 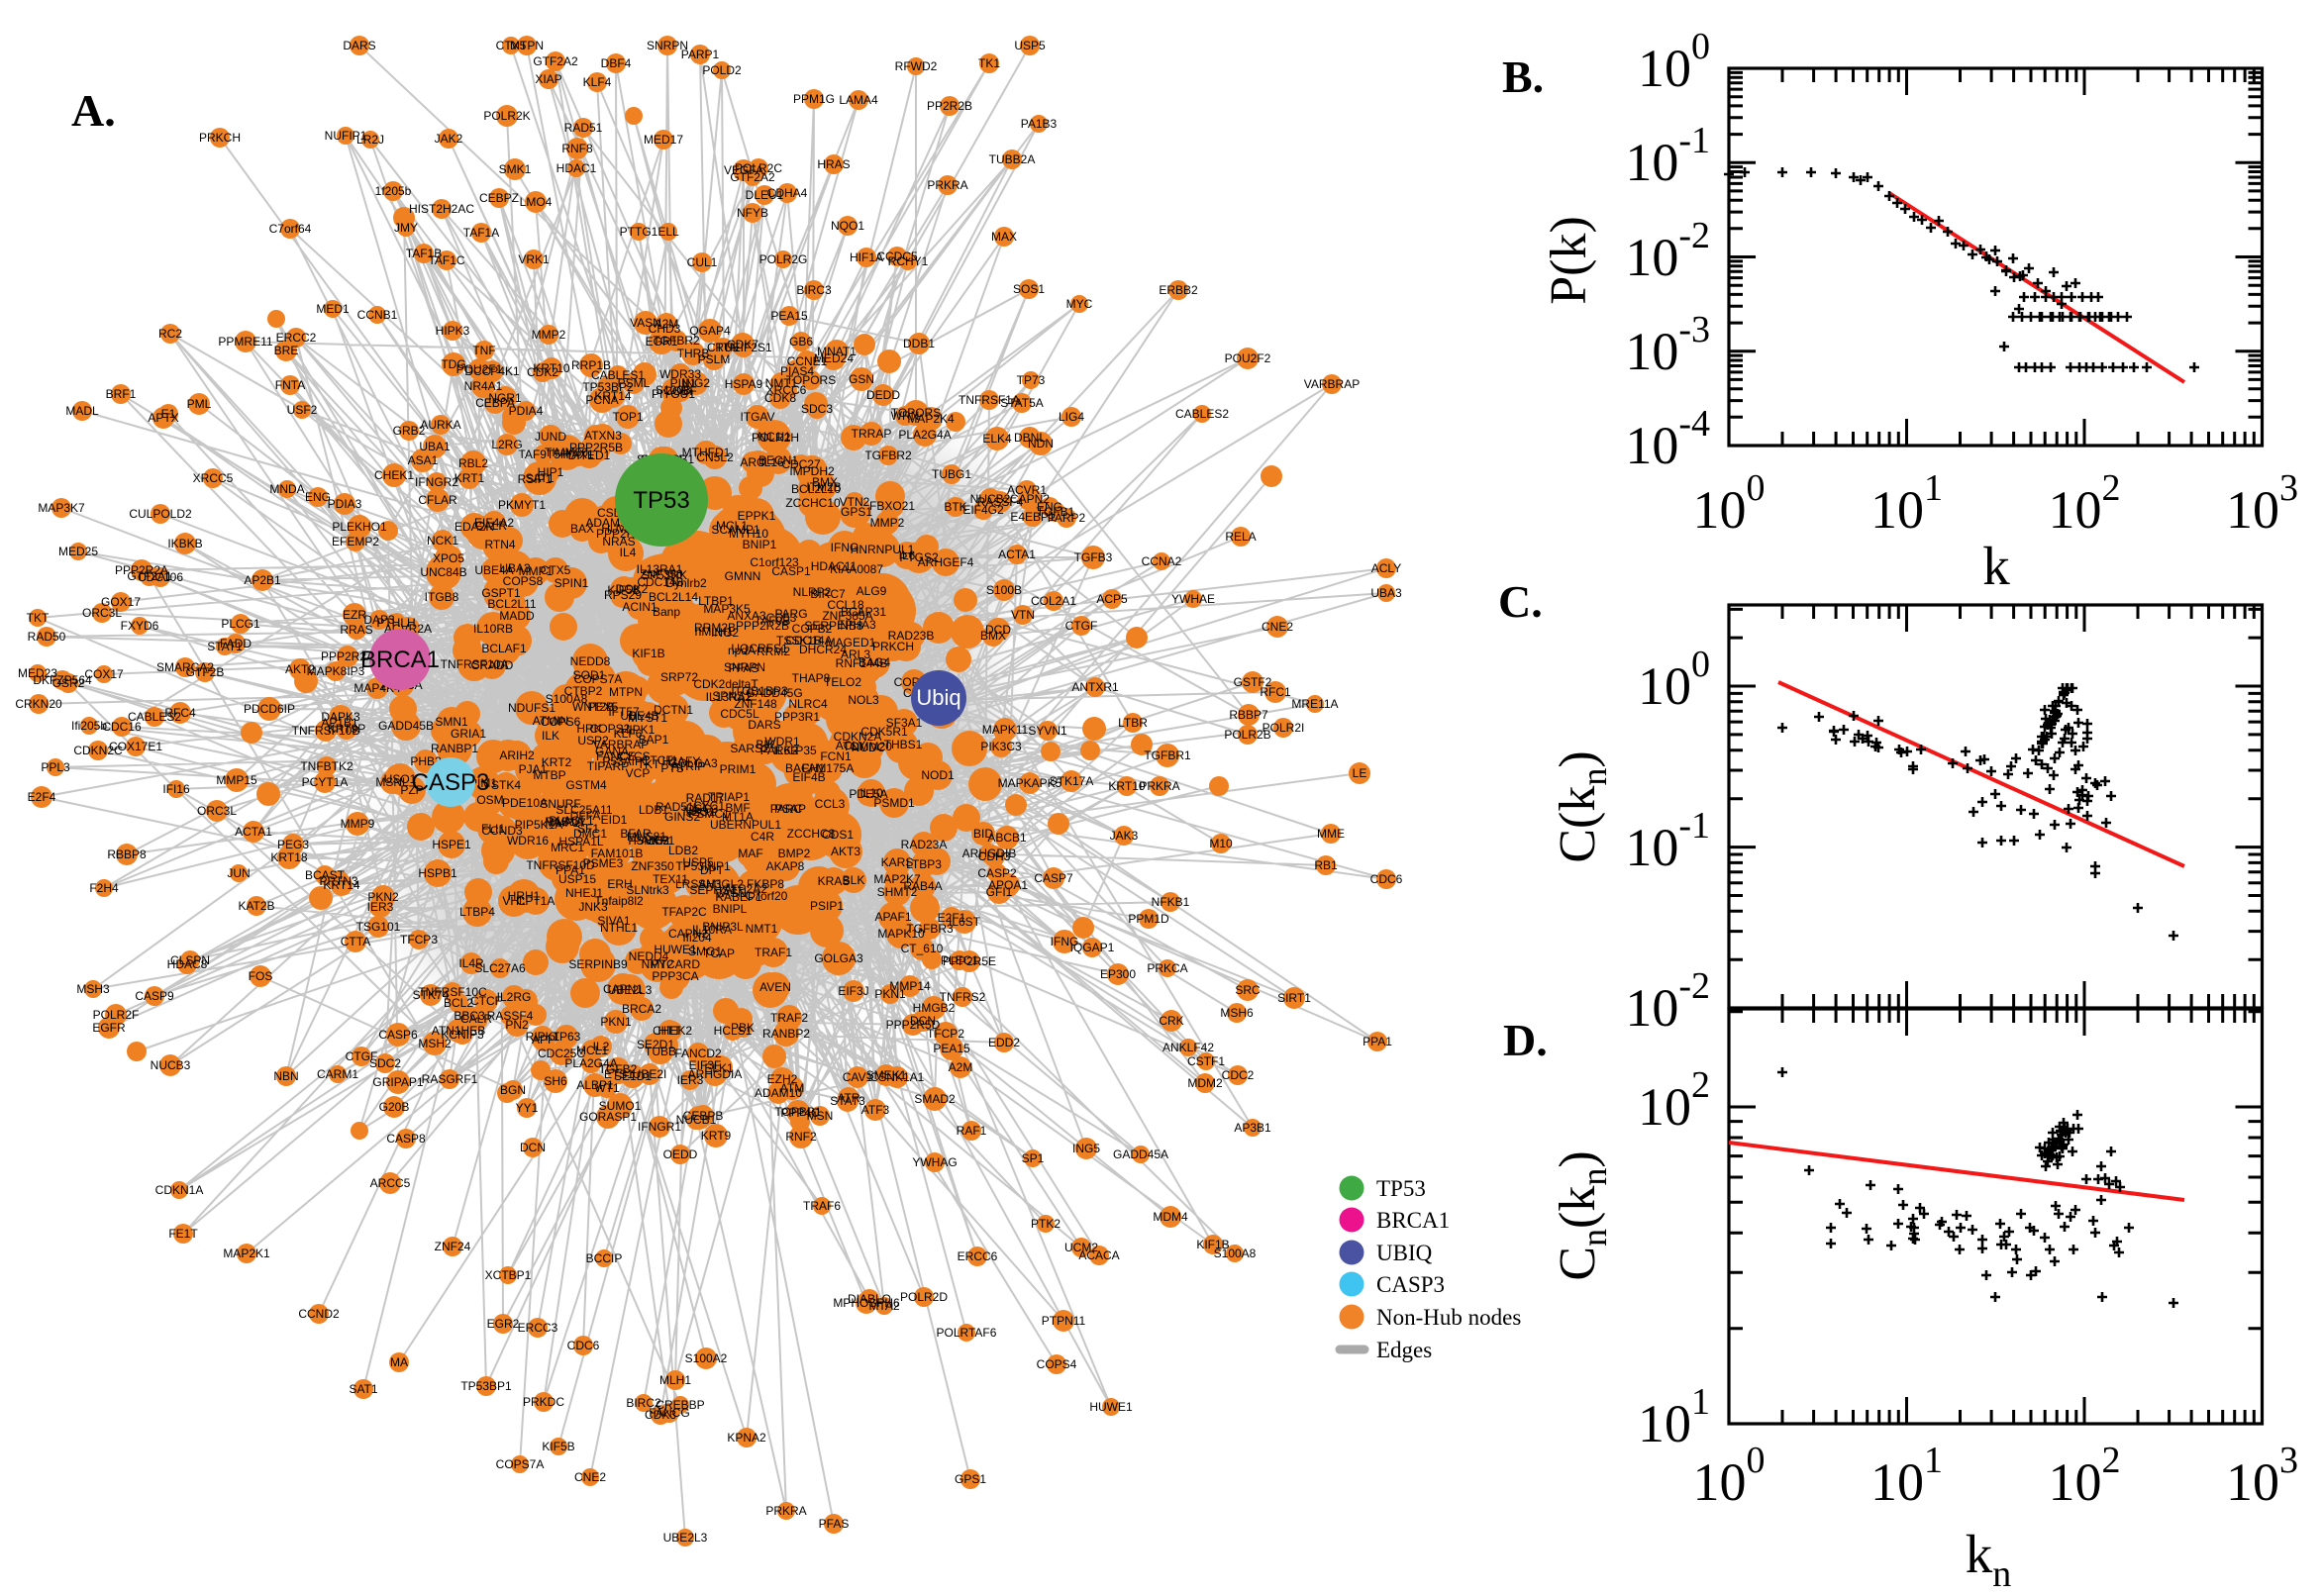 I want to click on svg-text: IL10RB, so click(x=493, y=629).